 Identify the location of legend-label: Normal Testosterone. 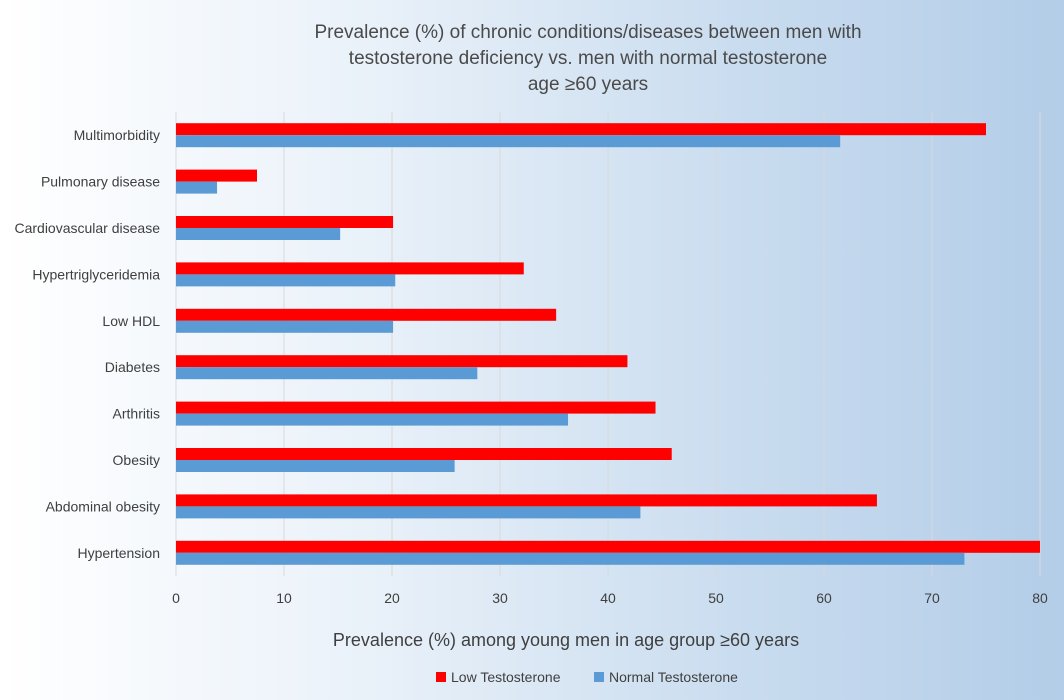
(673, 677).